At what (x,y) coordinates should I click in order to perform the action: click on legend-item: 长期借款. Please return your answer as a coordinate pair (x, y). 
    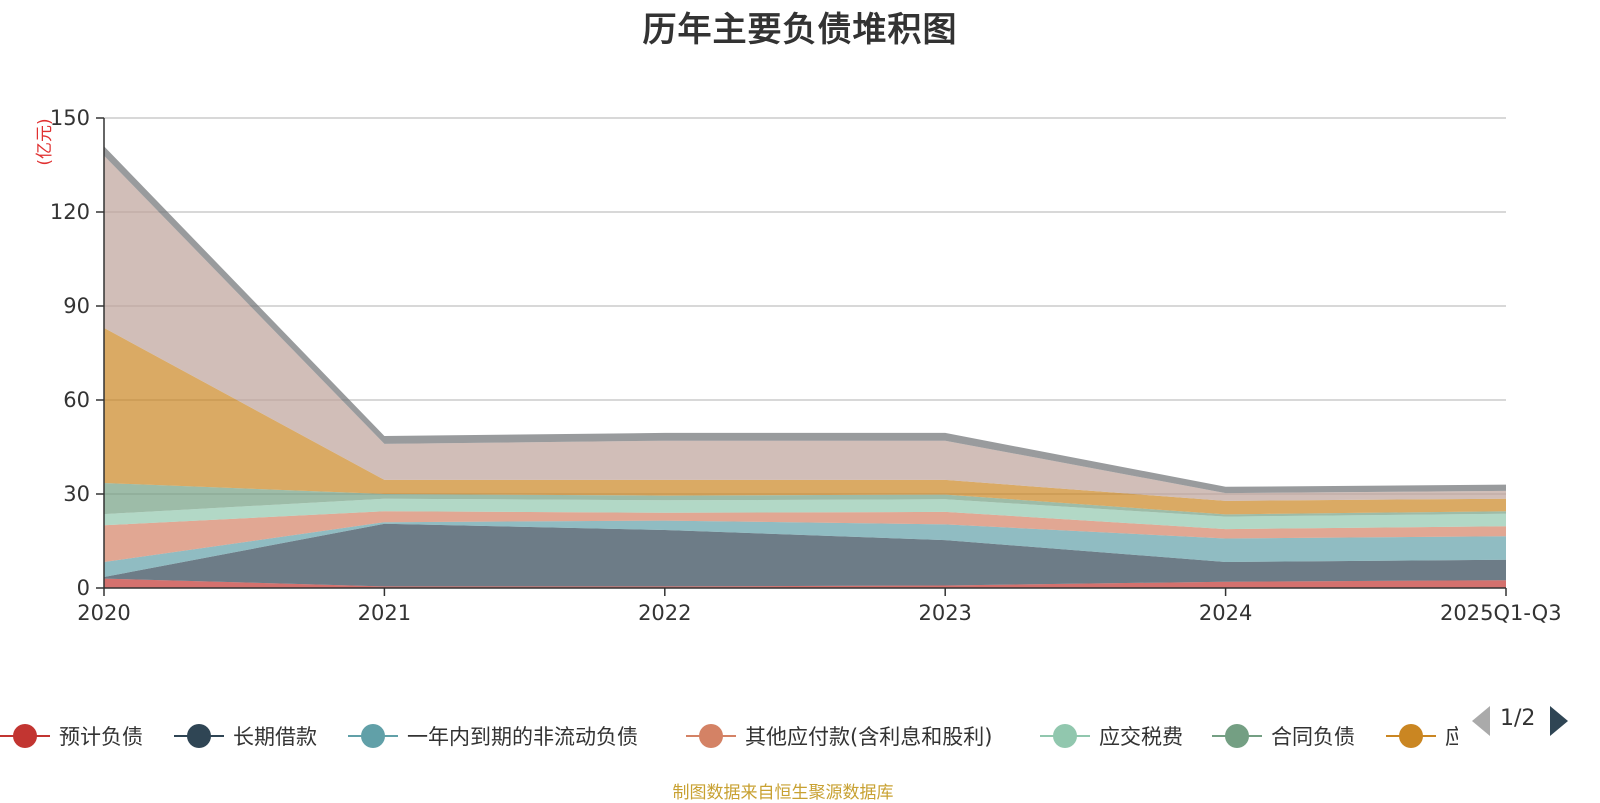
    Looking at the image, I should click on (245, 736).